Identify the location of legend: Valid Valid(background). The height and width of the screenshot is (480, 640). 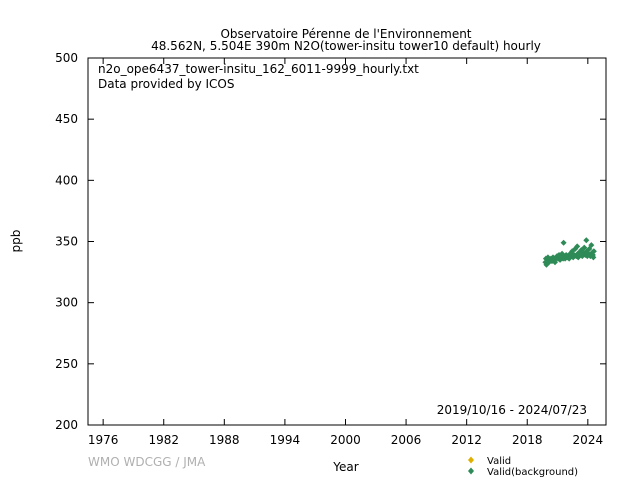
(523, 467).